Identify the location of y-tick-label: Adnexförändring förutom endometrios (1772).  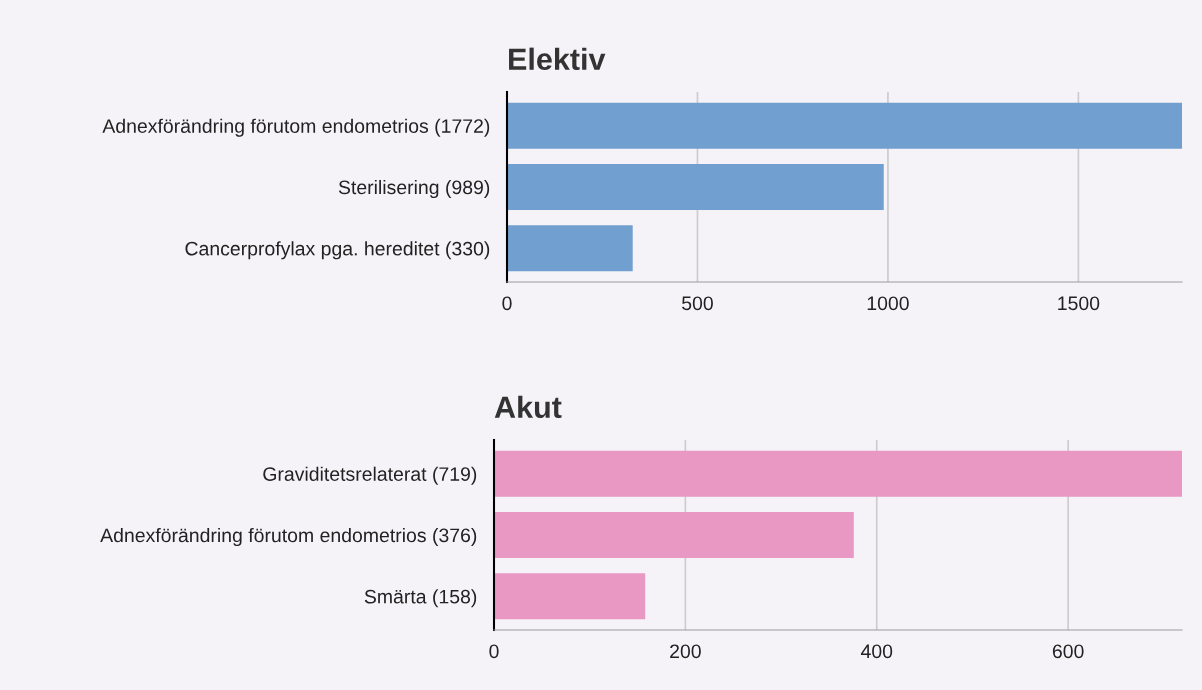
(296, 127).